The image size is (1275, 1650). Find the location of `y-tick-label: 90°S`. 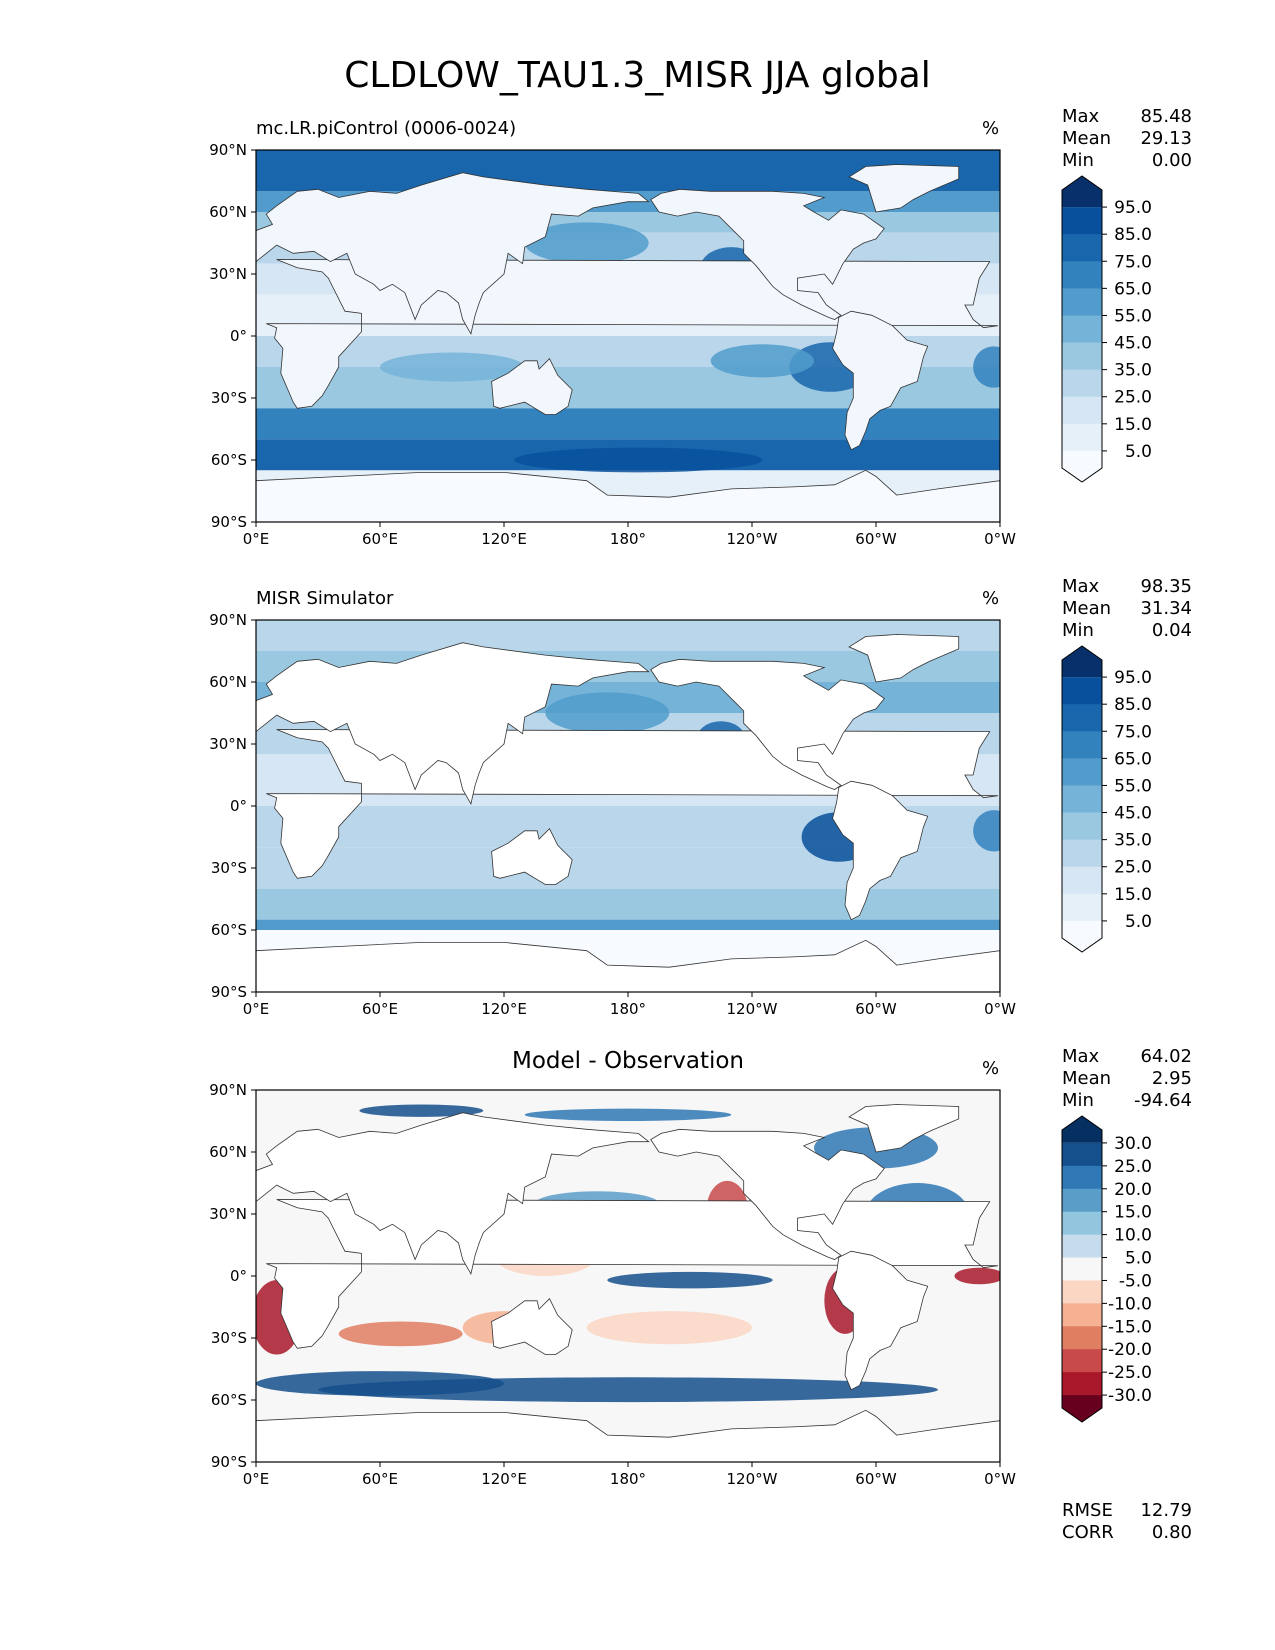

y-tick-label: 90°S is located at coordinates (229, 1462).